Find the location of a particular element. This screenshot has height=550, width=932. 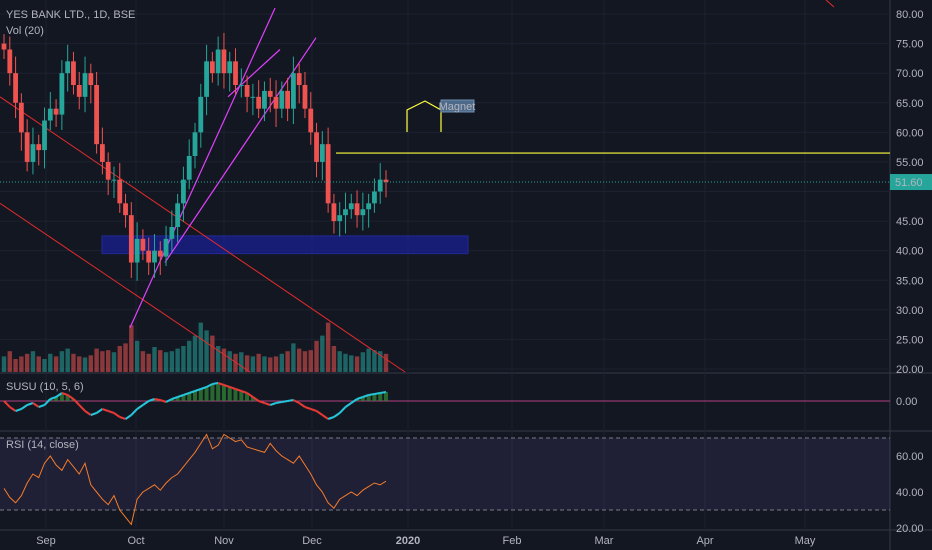

price-tick-label: 40.00 is located at coordinates (910, 252).